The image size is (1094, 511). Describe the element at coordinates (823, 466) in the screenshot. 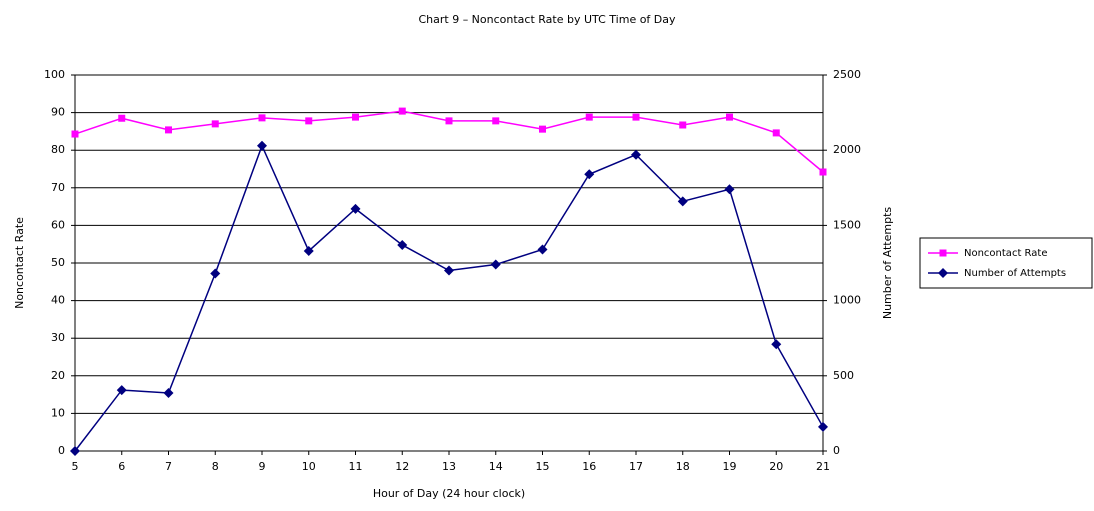

I see `x-tick-label: 21` at that location.